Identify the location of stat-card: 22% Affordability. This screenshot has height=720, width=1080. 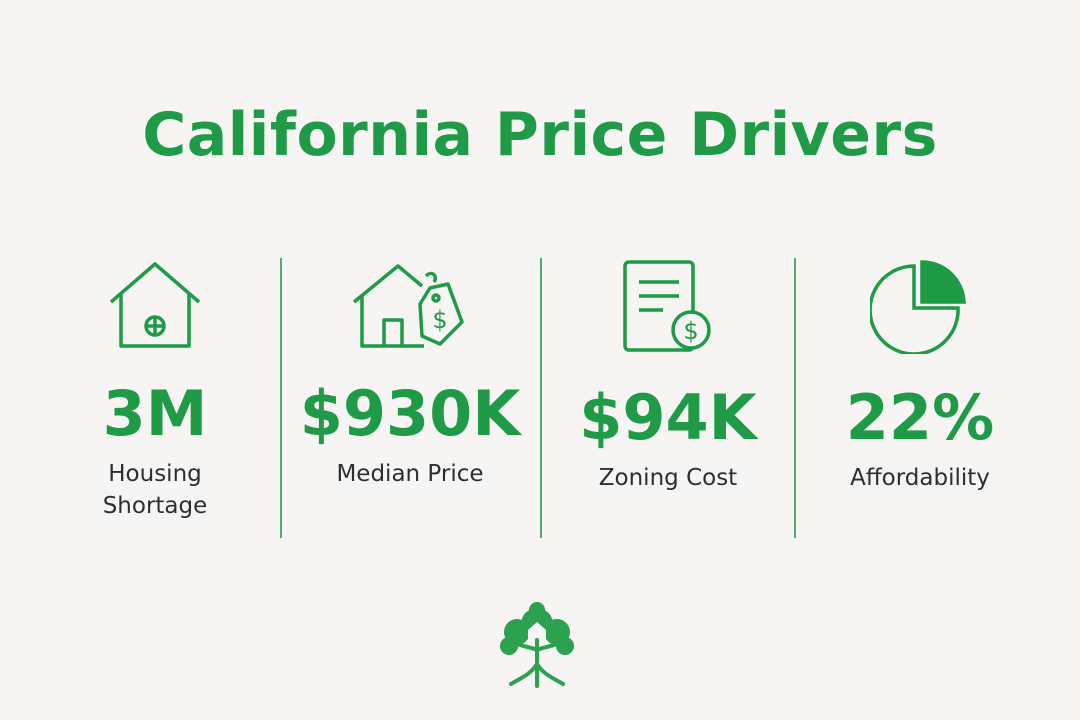
(920, 376).